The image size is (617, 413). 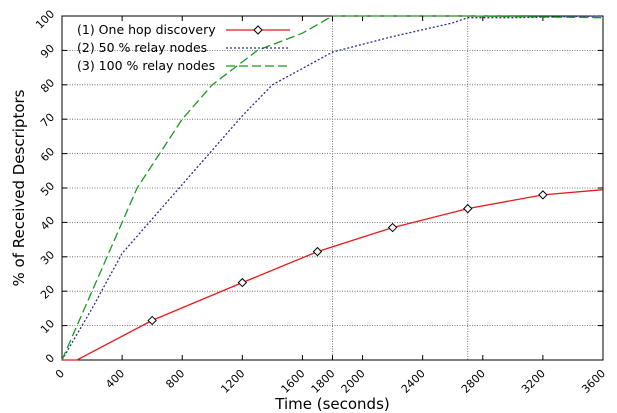 I want to click on x-axis-title: Time (seconds), so click(x=332, y=404).